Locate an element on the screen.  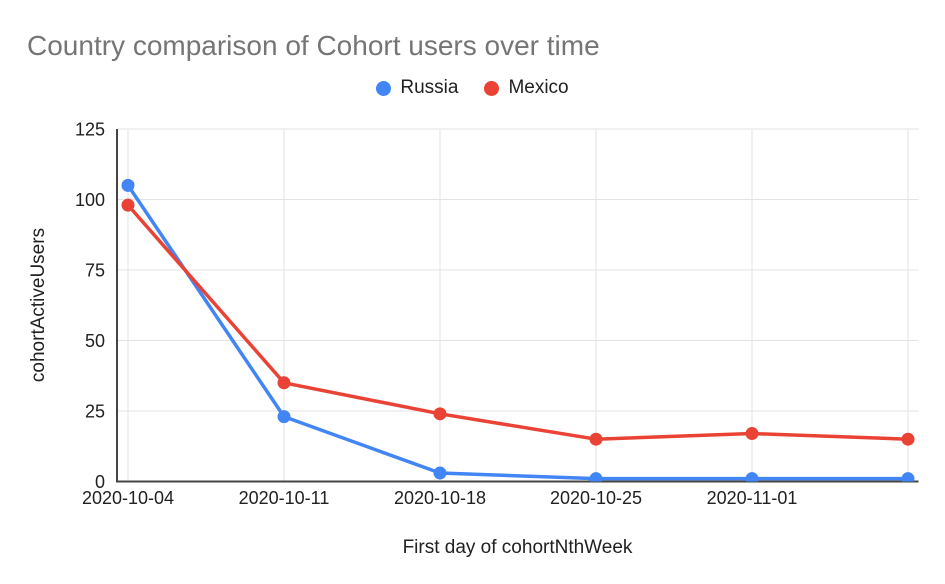
x-tick-label-0: 2020-10-04 is located at coordinates (128, 498).